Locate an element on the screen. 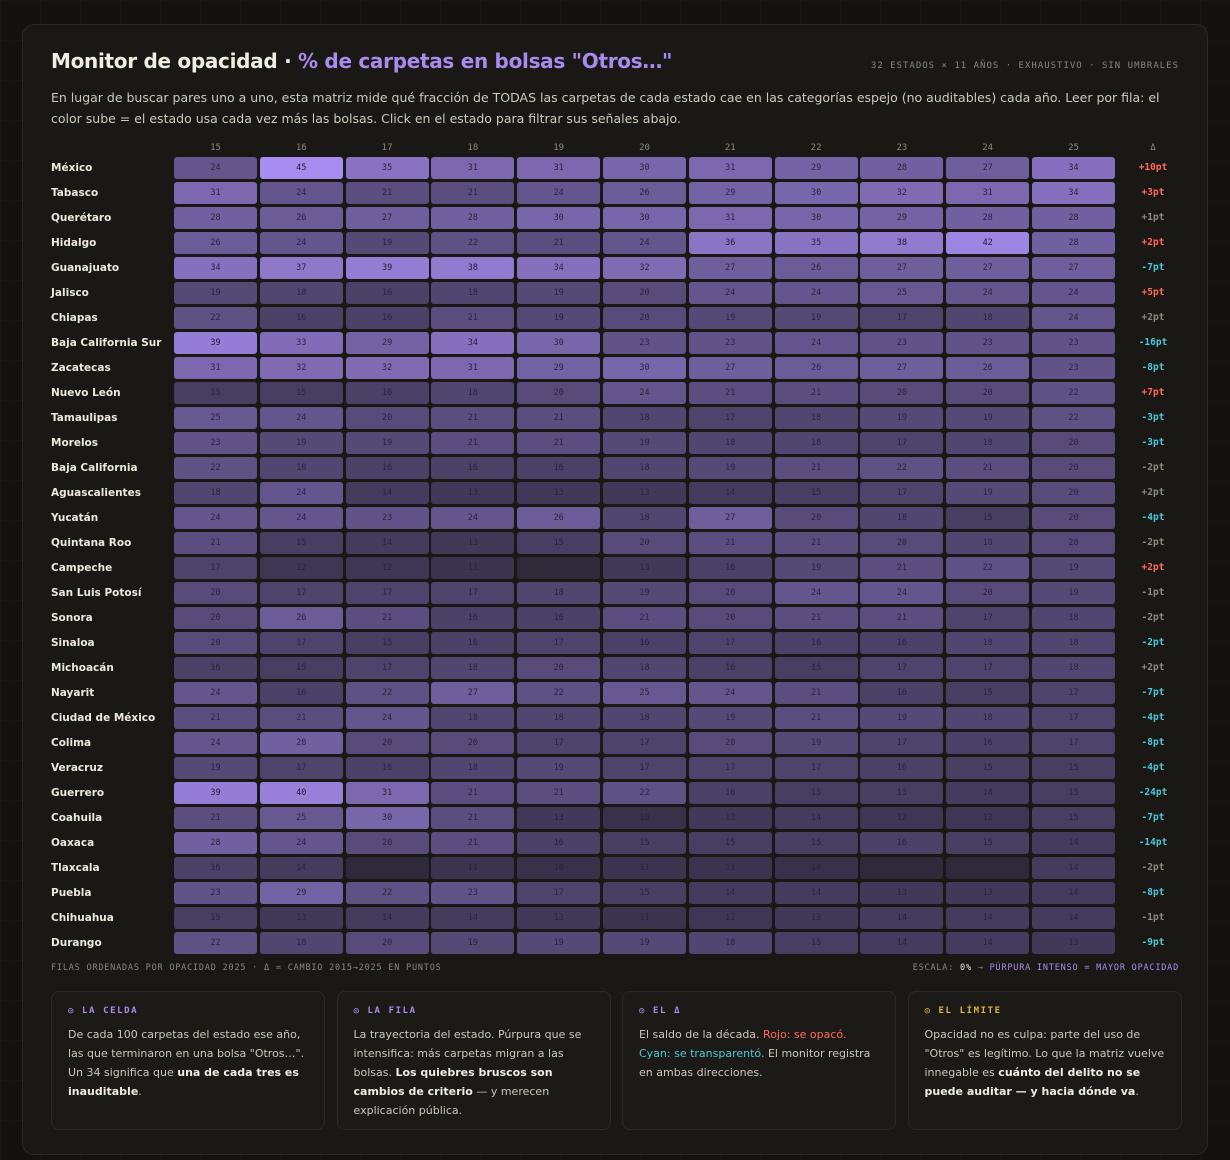 The width and height of the screenshot is (1230, 1160). state-filter-link: Sonora is located at coordinates (72, 618).